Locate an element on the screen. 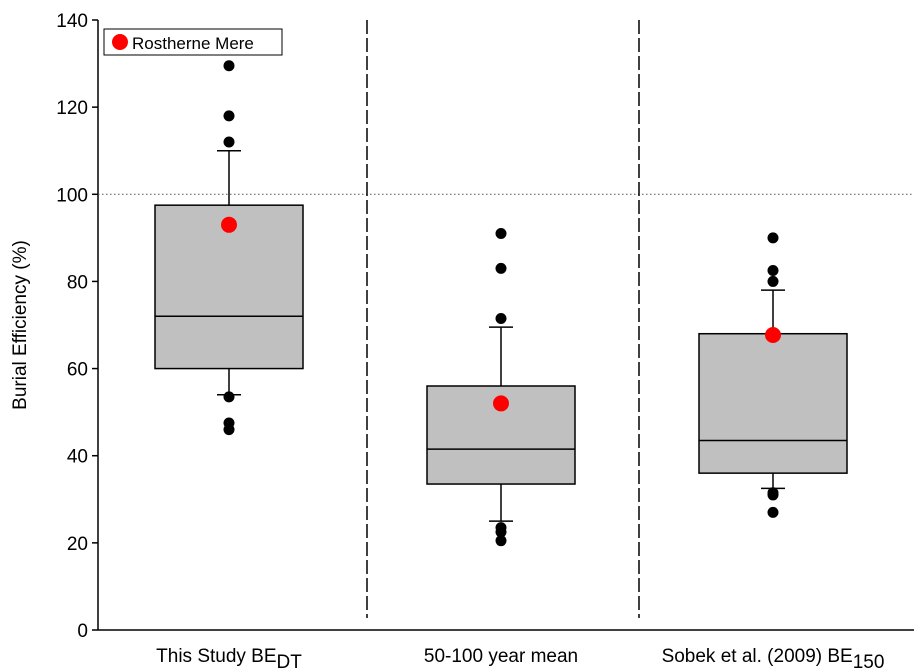 This screenshot has width=919, height=670. y-tick-label: 60 is located at coordinates (77, 370).